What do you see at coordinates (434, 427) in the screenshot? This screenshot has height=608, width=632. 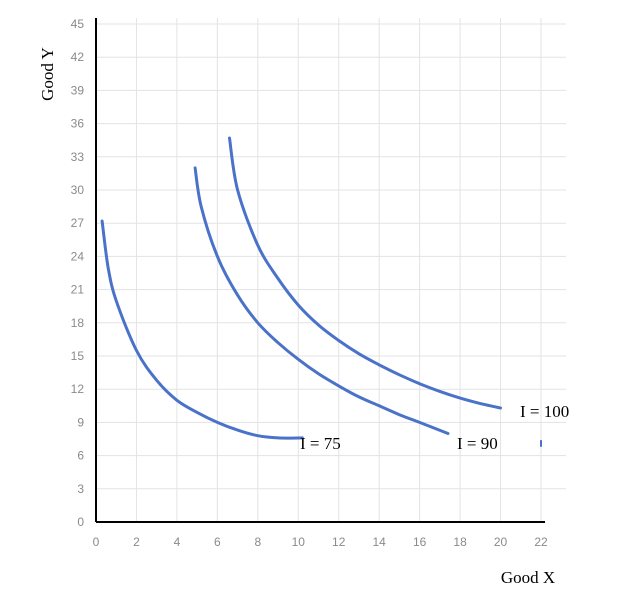 I see `curve-labels: I = 75 I = 90 I = 100` at bounding box center [434, 427].